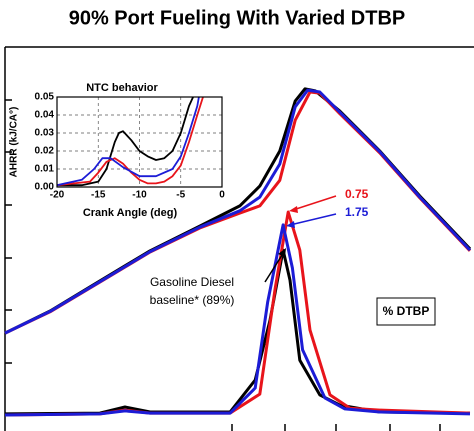  What do you see at coordinates (14, 142) in the screenshot?
I see `inset-y-label: AHRR (kJ/CA°)` at bounding box center [14, 142].